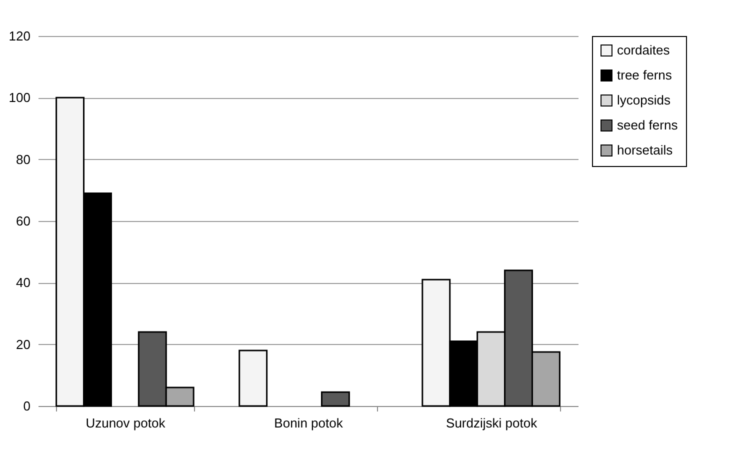  Describe the element at coordinates (643, 50) in the screenshot. I see `legend-label: cordaites` at that location.